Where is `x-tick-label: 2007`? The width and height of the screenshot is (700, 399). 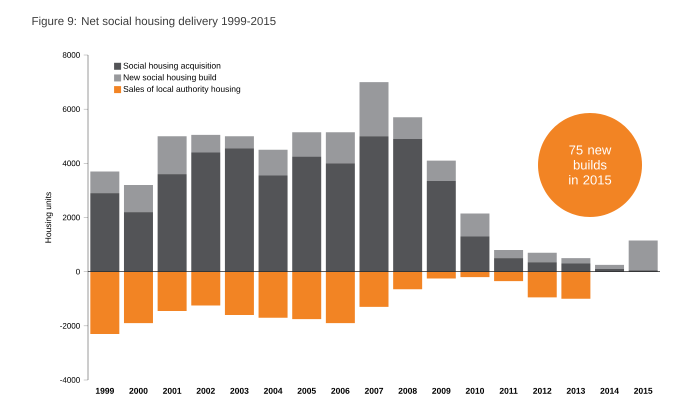
x-tick-label: 2007 is located at coordinates (374, 391).